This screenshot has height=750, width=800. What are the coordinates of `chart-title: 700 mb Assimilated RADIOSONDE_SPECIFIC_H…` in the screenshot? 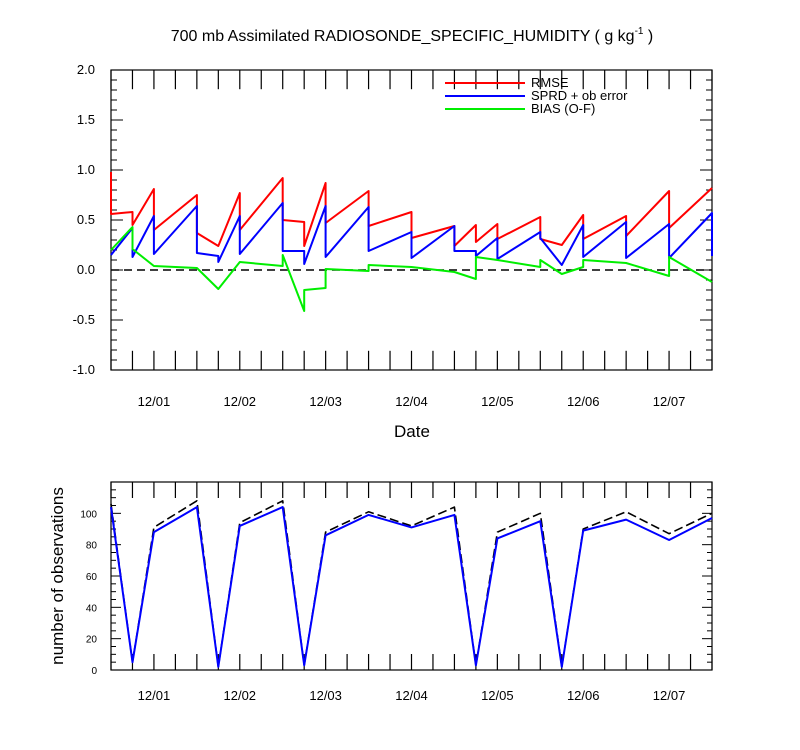 It's located at (412, 35).